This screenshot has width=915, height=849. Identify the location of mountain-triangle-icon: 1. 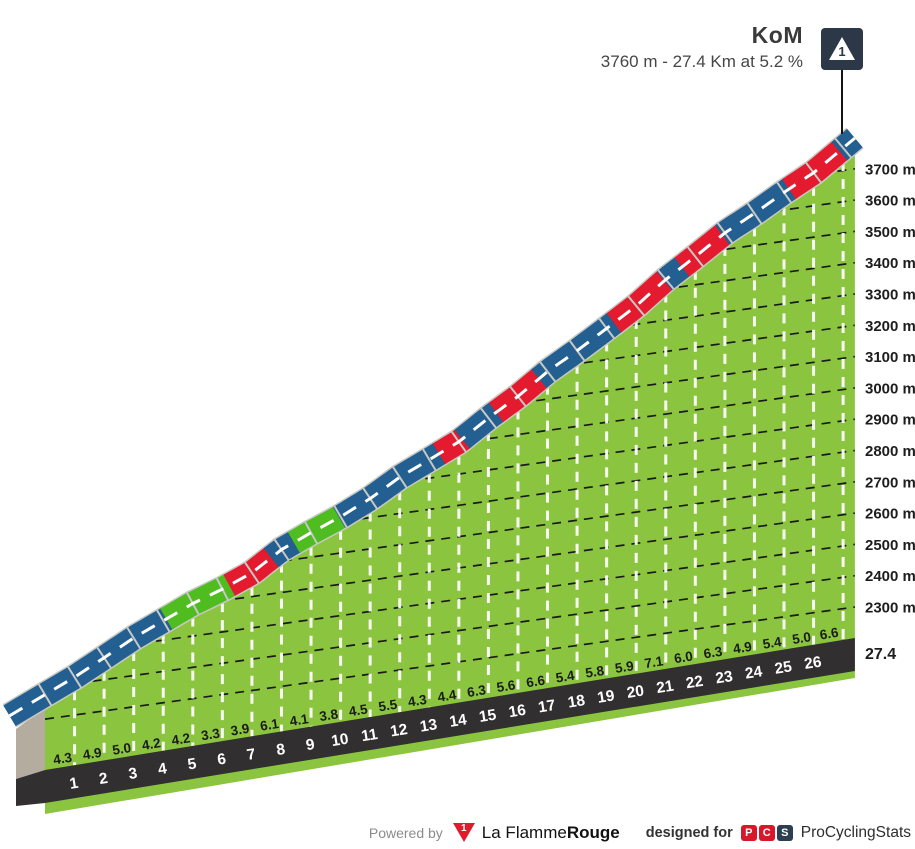
(842, 48).